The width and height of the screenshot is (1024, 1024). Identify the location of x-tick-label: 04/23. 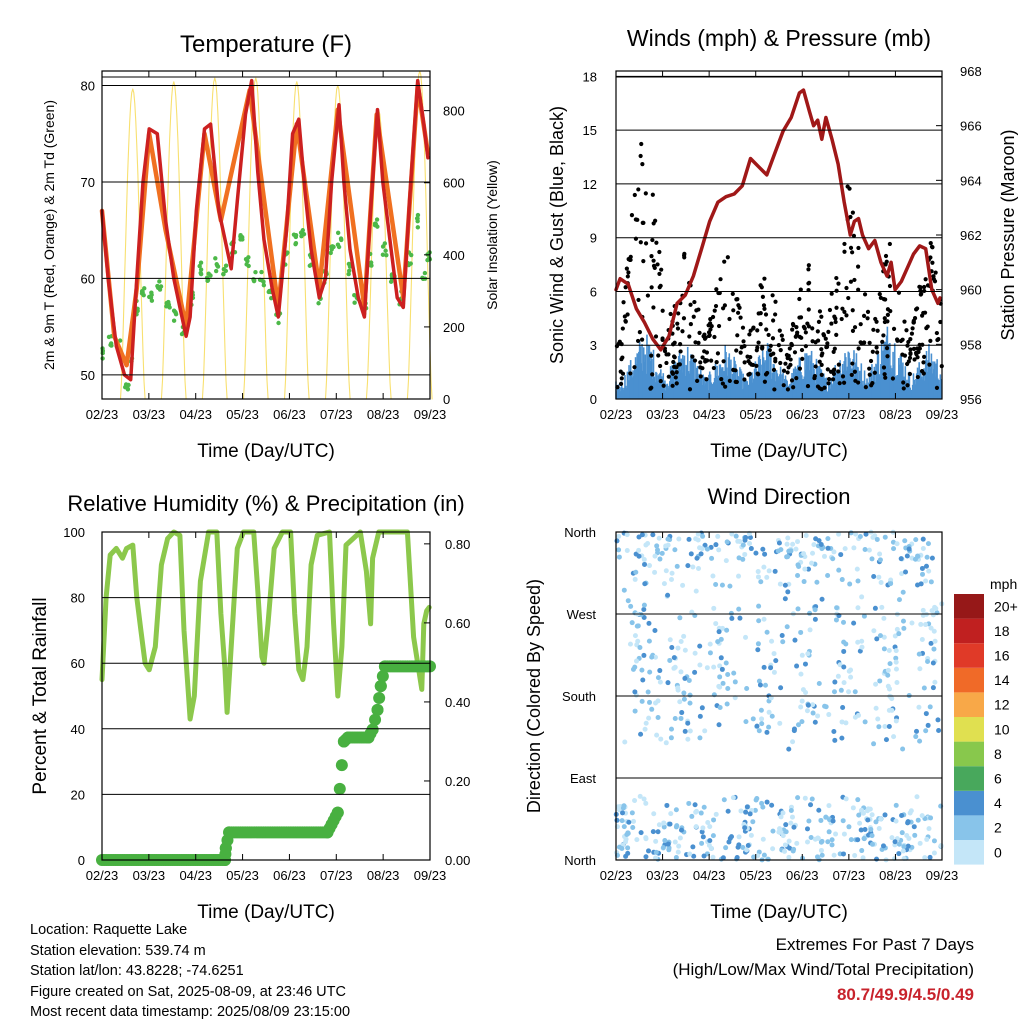
(709, 875).